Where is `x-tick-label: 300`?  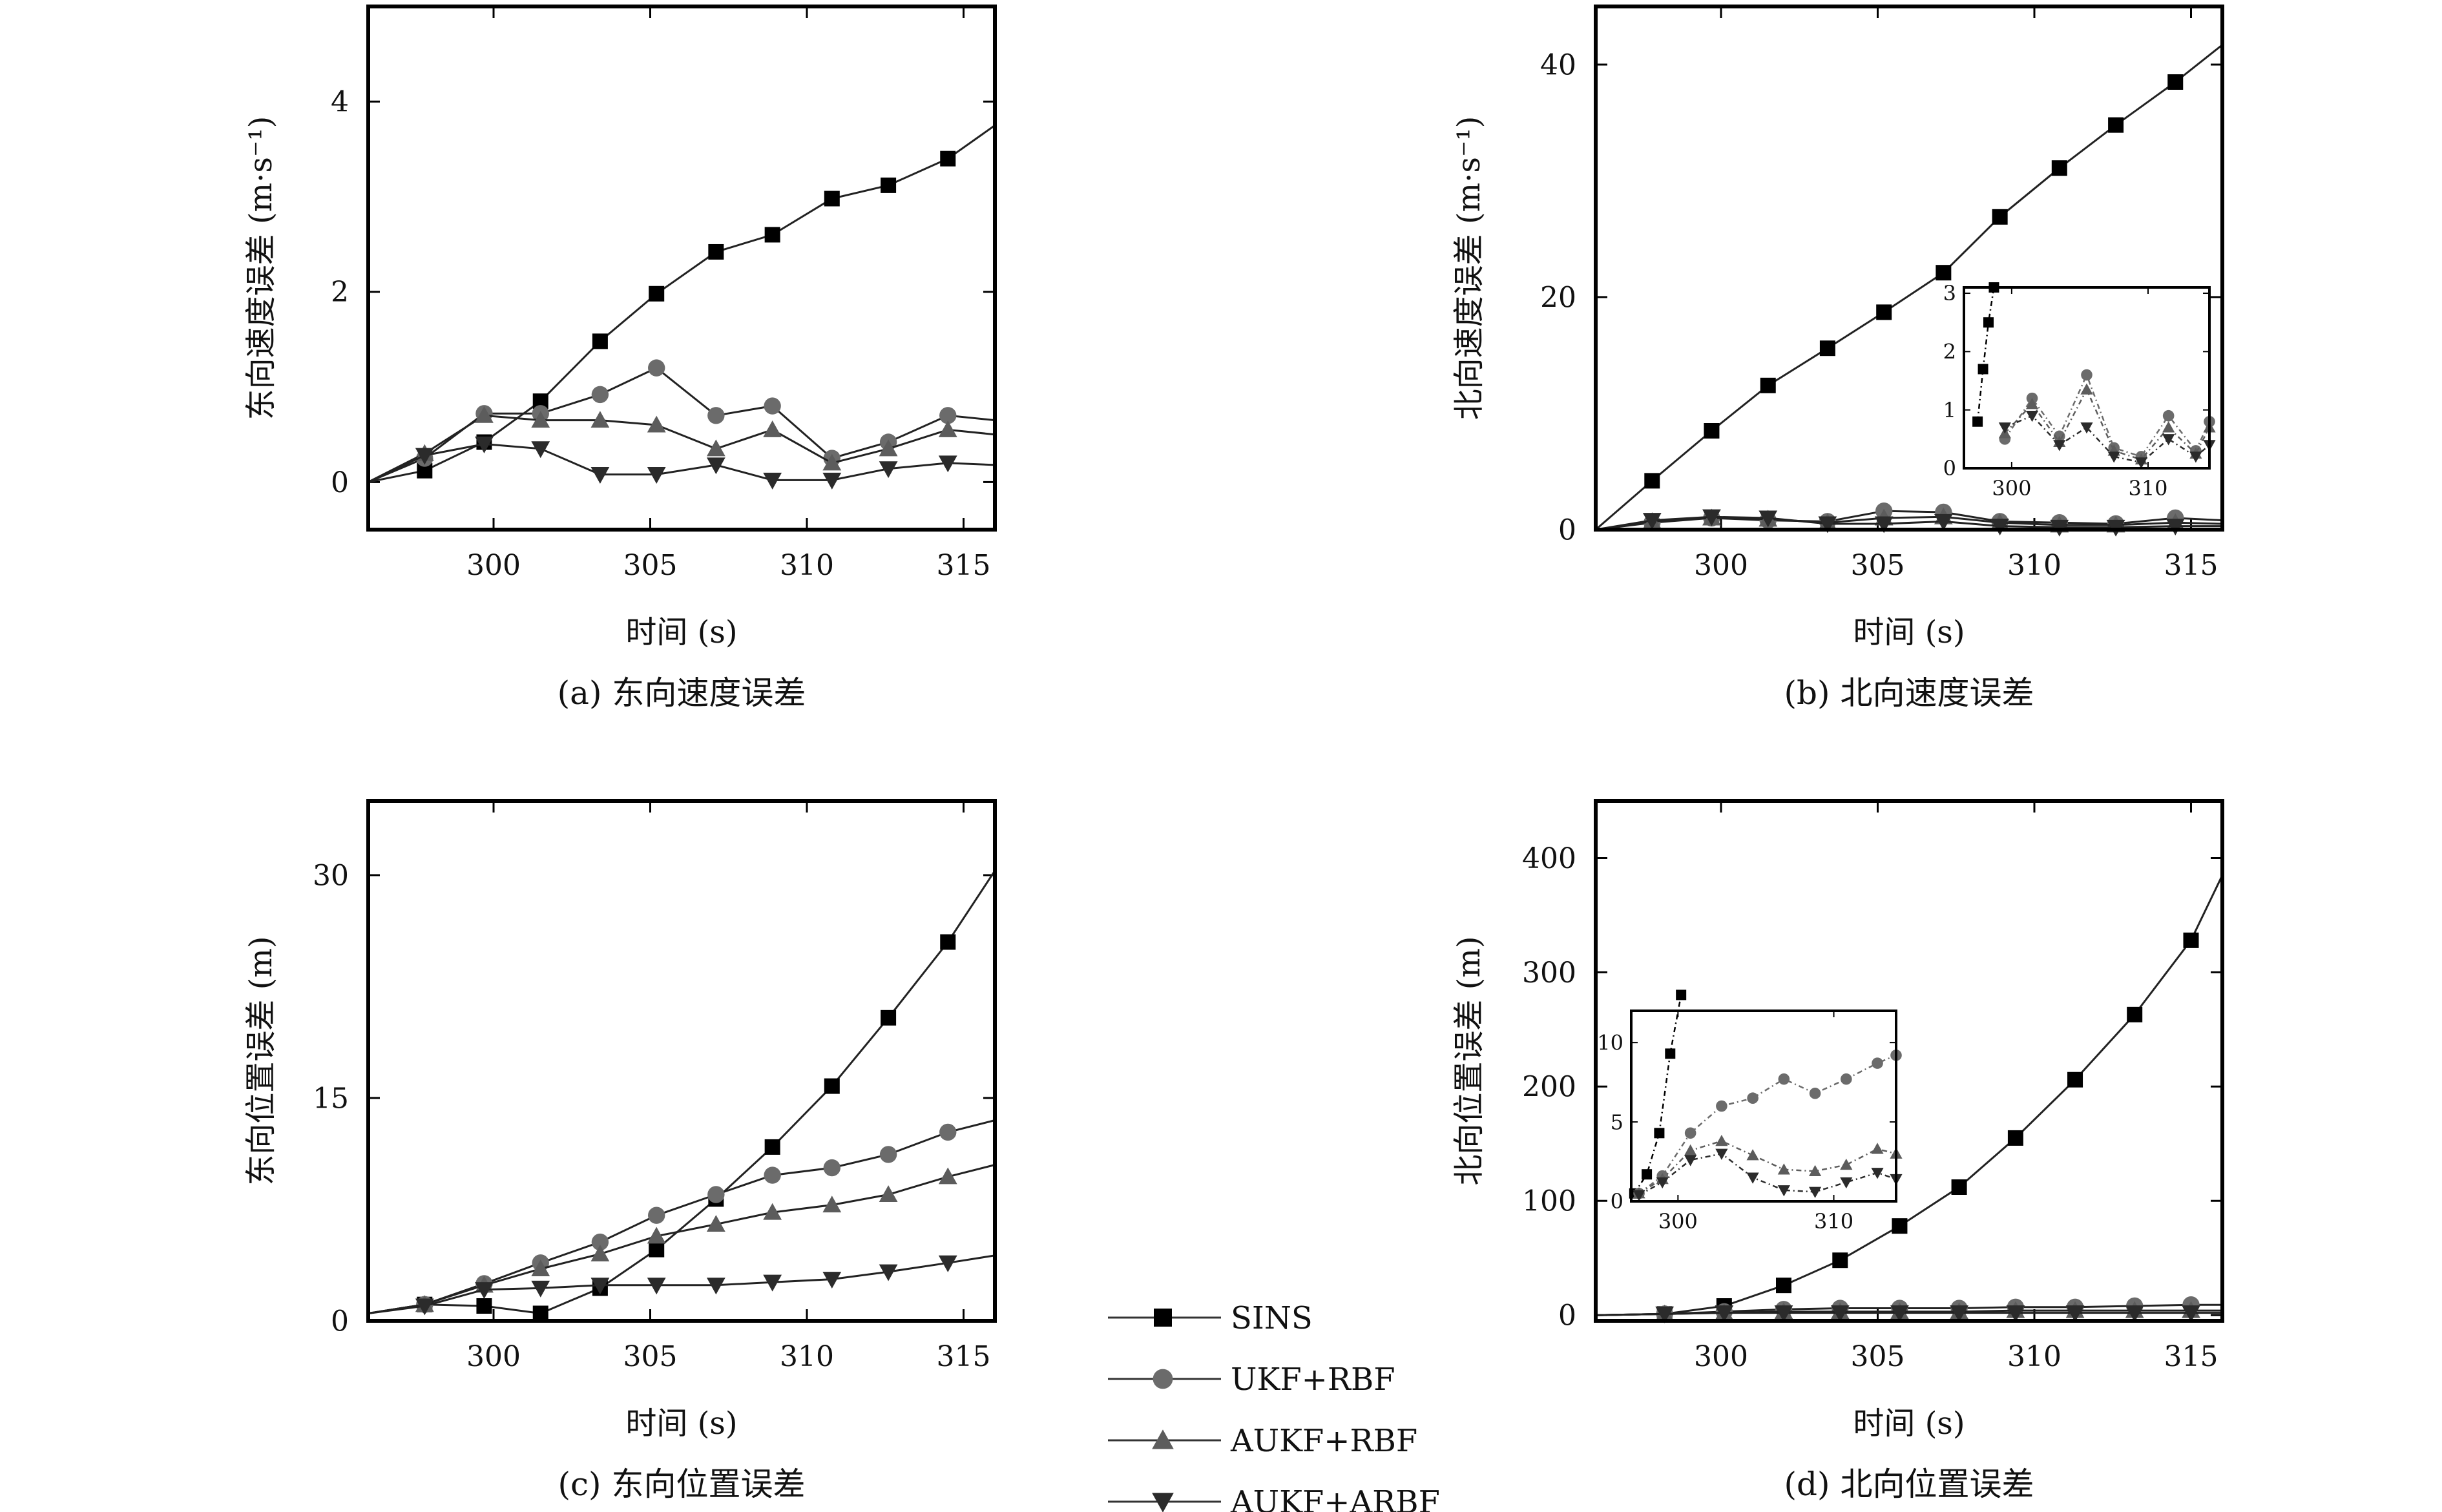 x-tick-label: 300 is located at coordinates (1721, 566).